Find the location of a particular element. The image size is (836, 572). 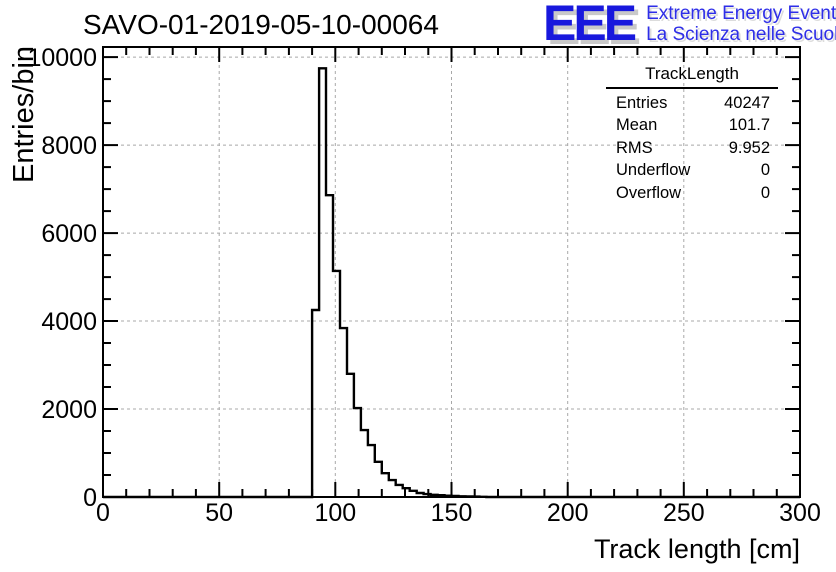

y-tick-label: 8000 is located at coordinates (69, 146).